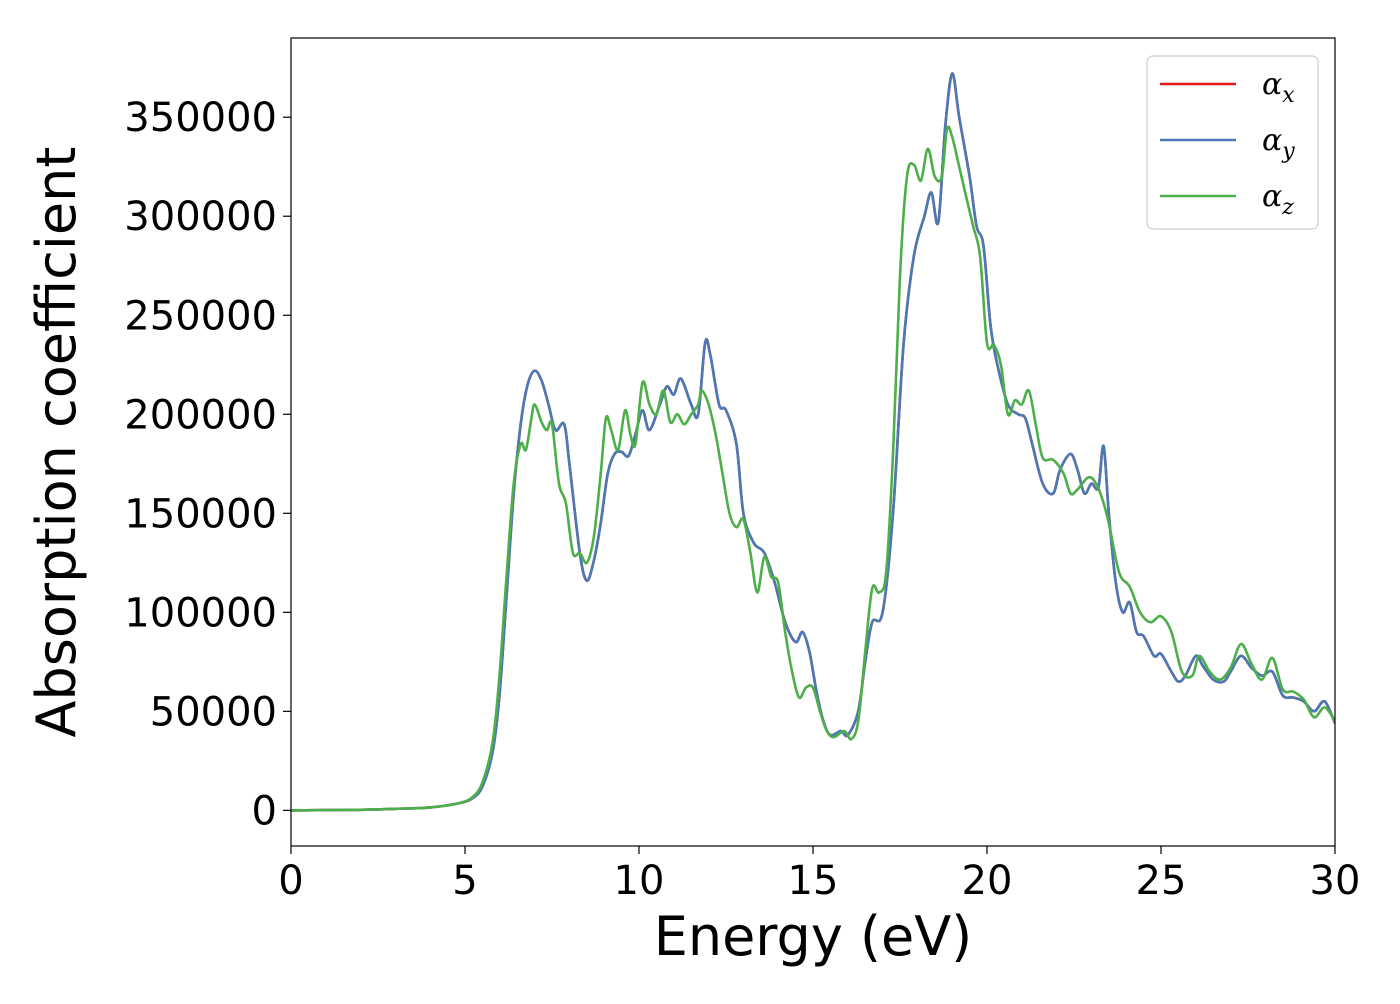 The height and width of the screenshot is (1004, 1400). Describe the element at coordinates (56, 442) in the screenshot. I see `y-axis-label: Absorption coefficient` at that location.